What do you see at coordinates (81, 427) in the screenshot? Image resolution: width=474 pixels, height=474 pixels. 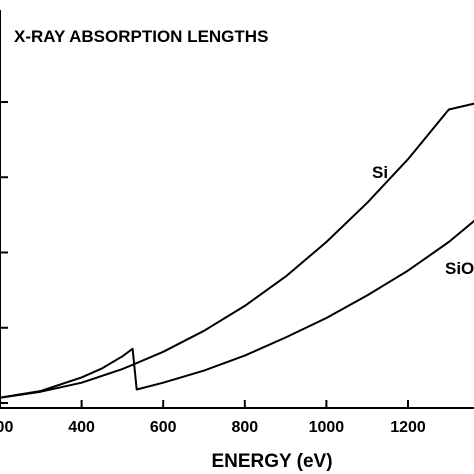 I see `x-tick-label: 400` at bounding box center [81, 427].